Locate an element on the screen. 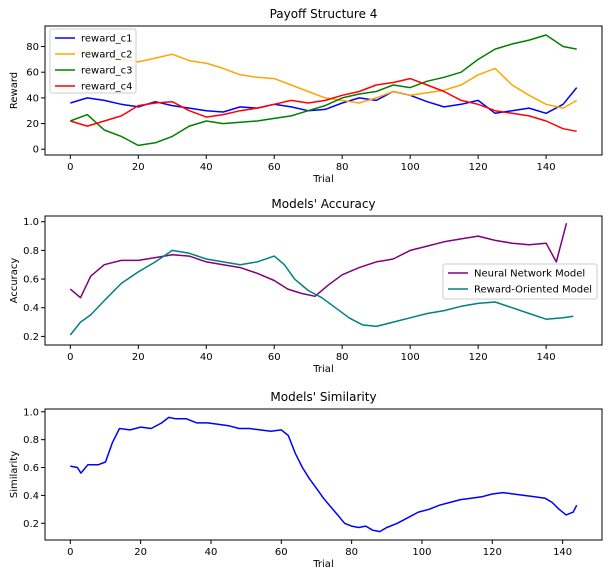 The width and height of the screenshot is (609, 579). y-axis-label: Similarity is located at coordinates (14, 474).